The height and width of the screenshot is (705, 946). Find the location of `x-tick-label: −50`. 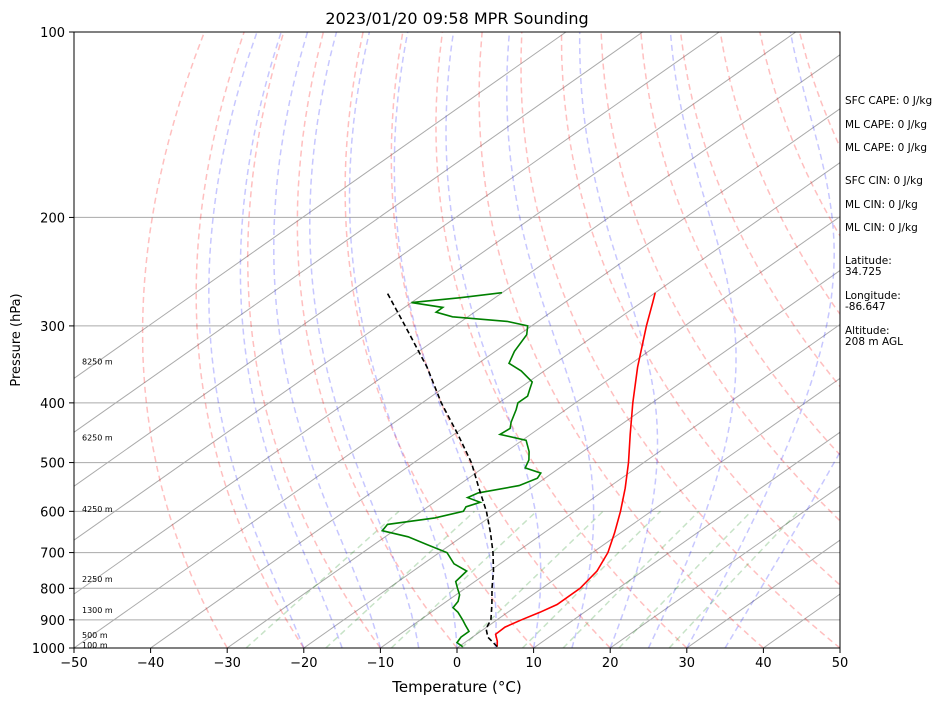

x-tick-label: −50 is located at coordinates (73, 663).